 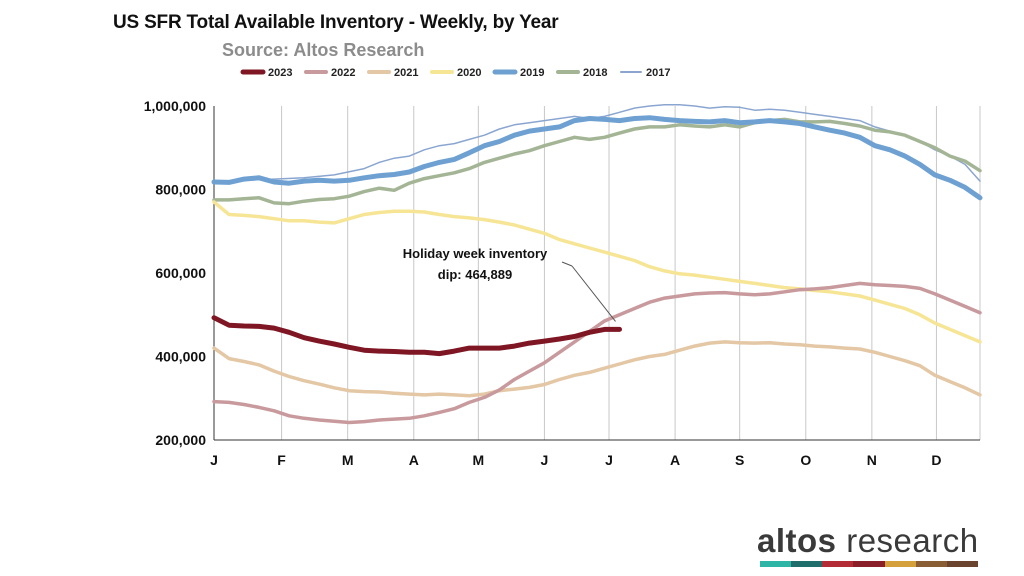 I want to click on x-tick-label-2: M, so click(x=348, y=460).